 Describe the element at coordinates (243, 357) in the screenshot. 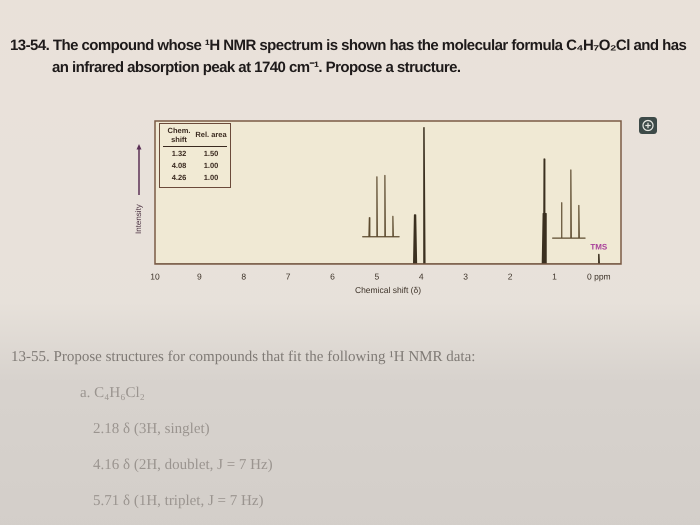

I see `text: 13-55. Propose structures for compounds that fit the following ¹H NMR data:` at that location.